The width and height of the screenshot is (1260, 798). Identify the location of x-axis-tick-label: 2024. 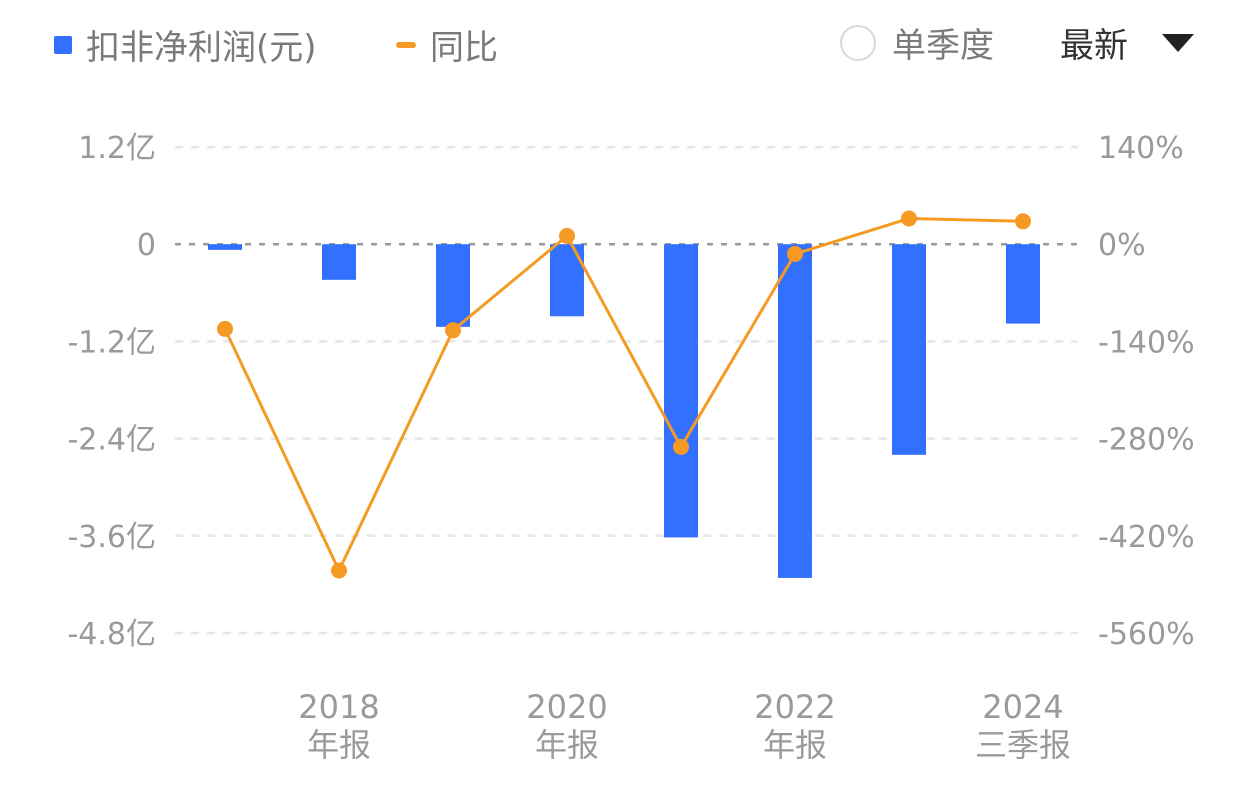
(1022, 707).